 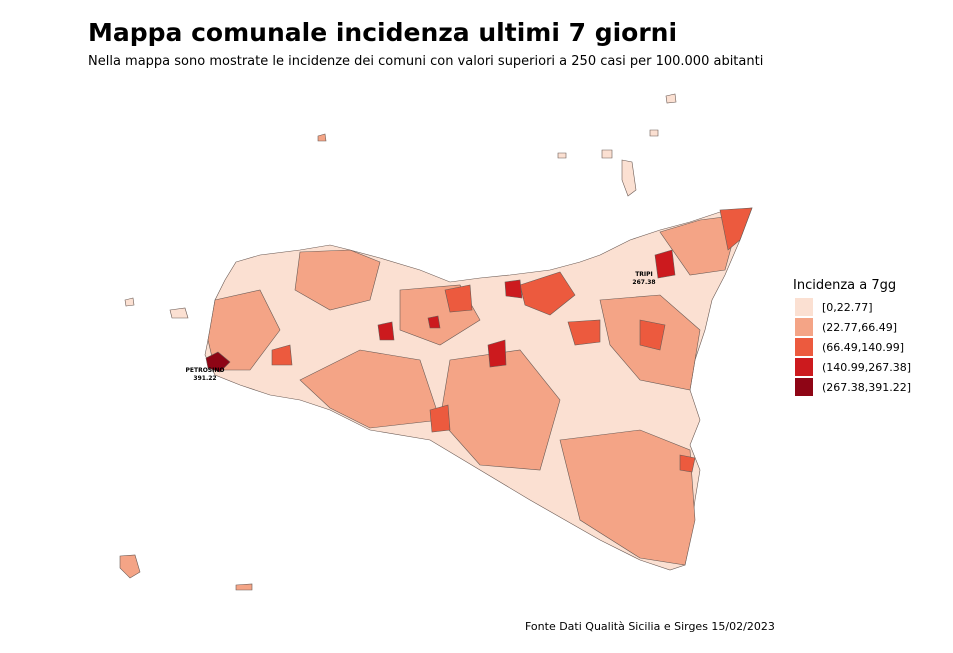 What do you see at coordinates (205, 370) in the screenshot?
I see `annotation-name: PETROSINO` at bounding box center [205, 370].